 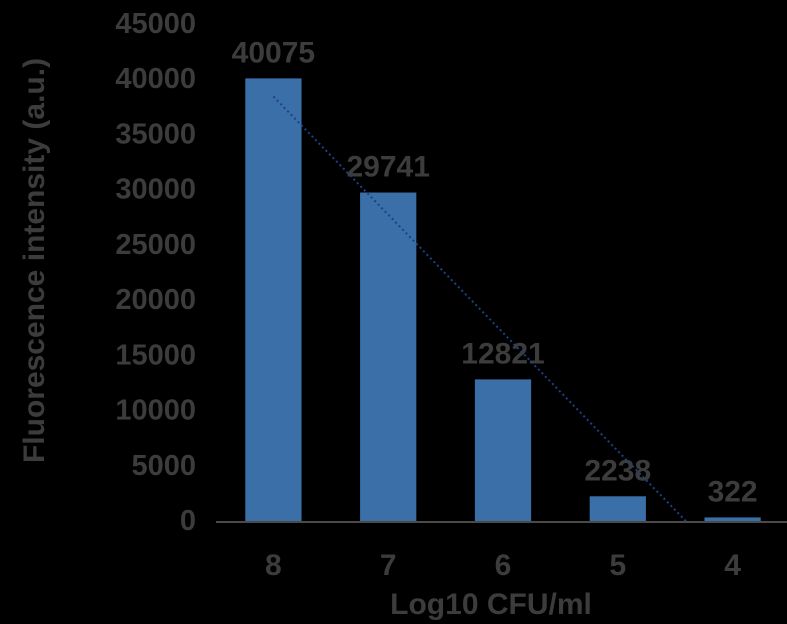 What do you see at coordinates (155, 134) in the screenshot?
I see `y-tick-label: 35000` at bounding box center [155, 134].